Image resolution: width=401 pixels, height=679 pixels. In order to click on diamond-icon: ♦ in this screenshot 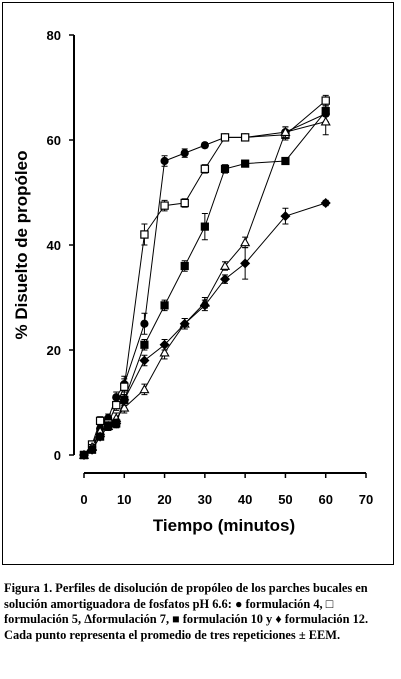, I will do `click(278, 619)`.